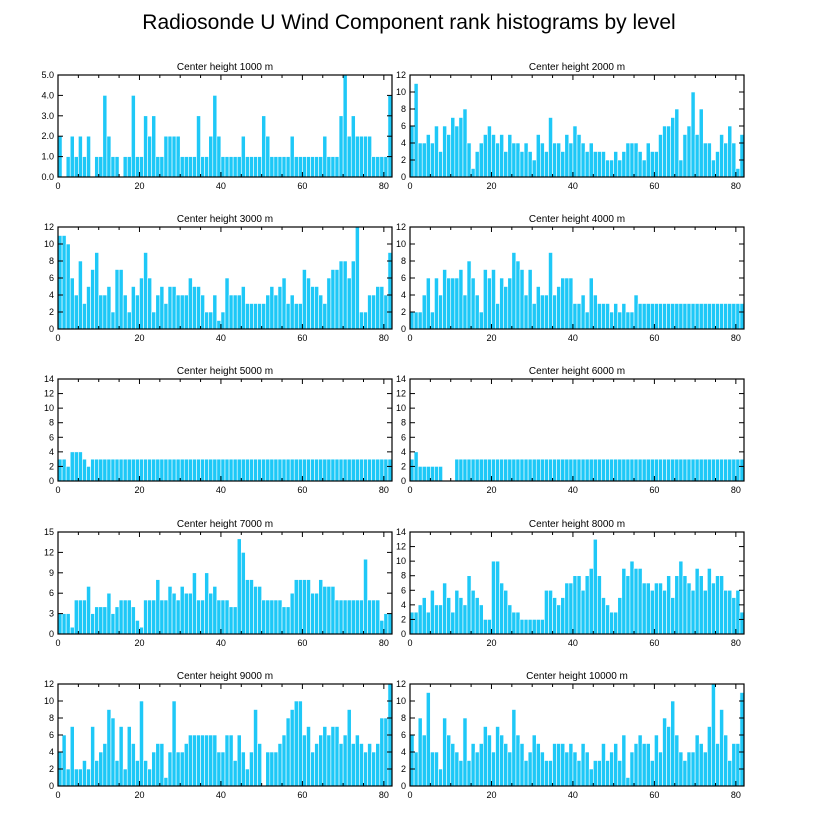 This screenshot has width=818, height=824. Describe the element at coordinates (225, 371) in the screenshot. I see `panel-title: Center height 5000 m` at that location.